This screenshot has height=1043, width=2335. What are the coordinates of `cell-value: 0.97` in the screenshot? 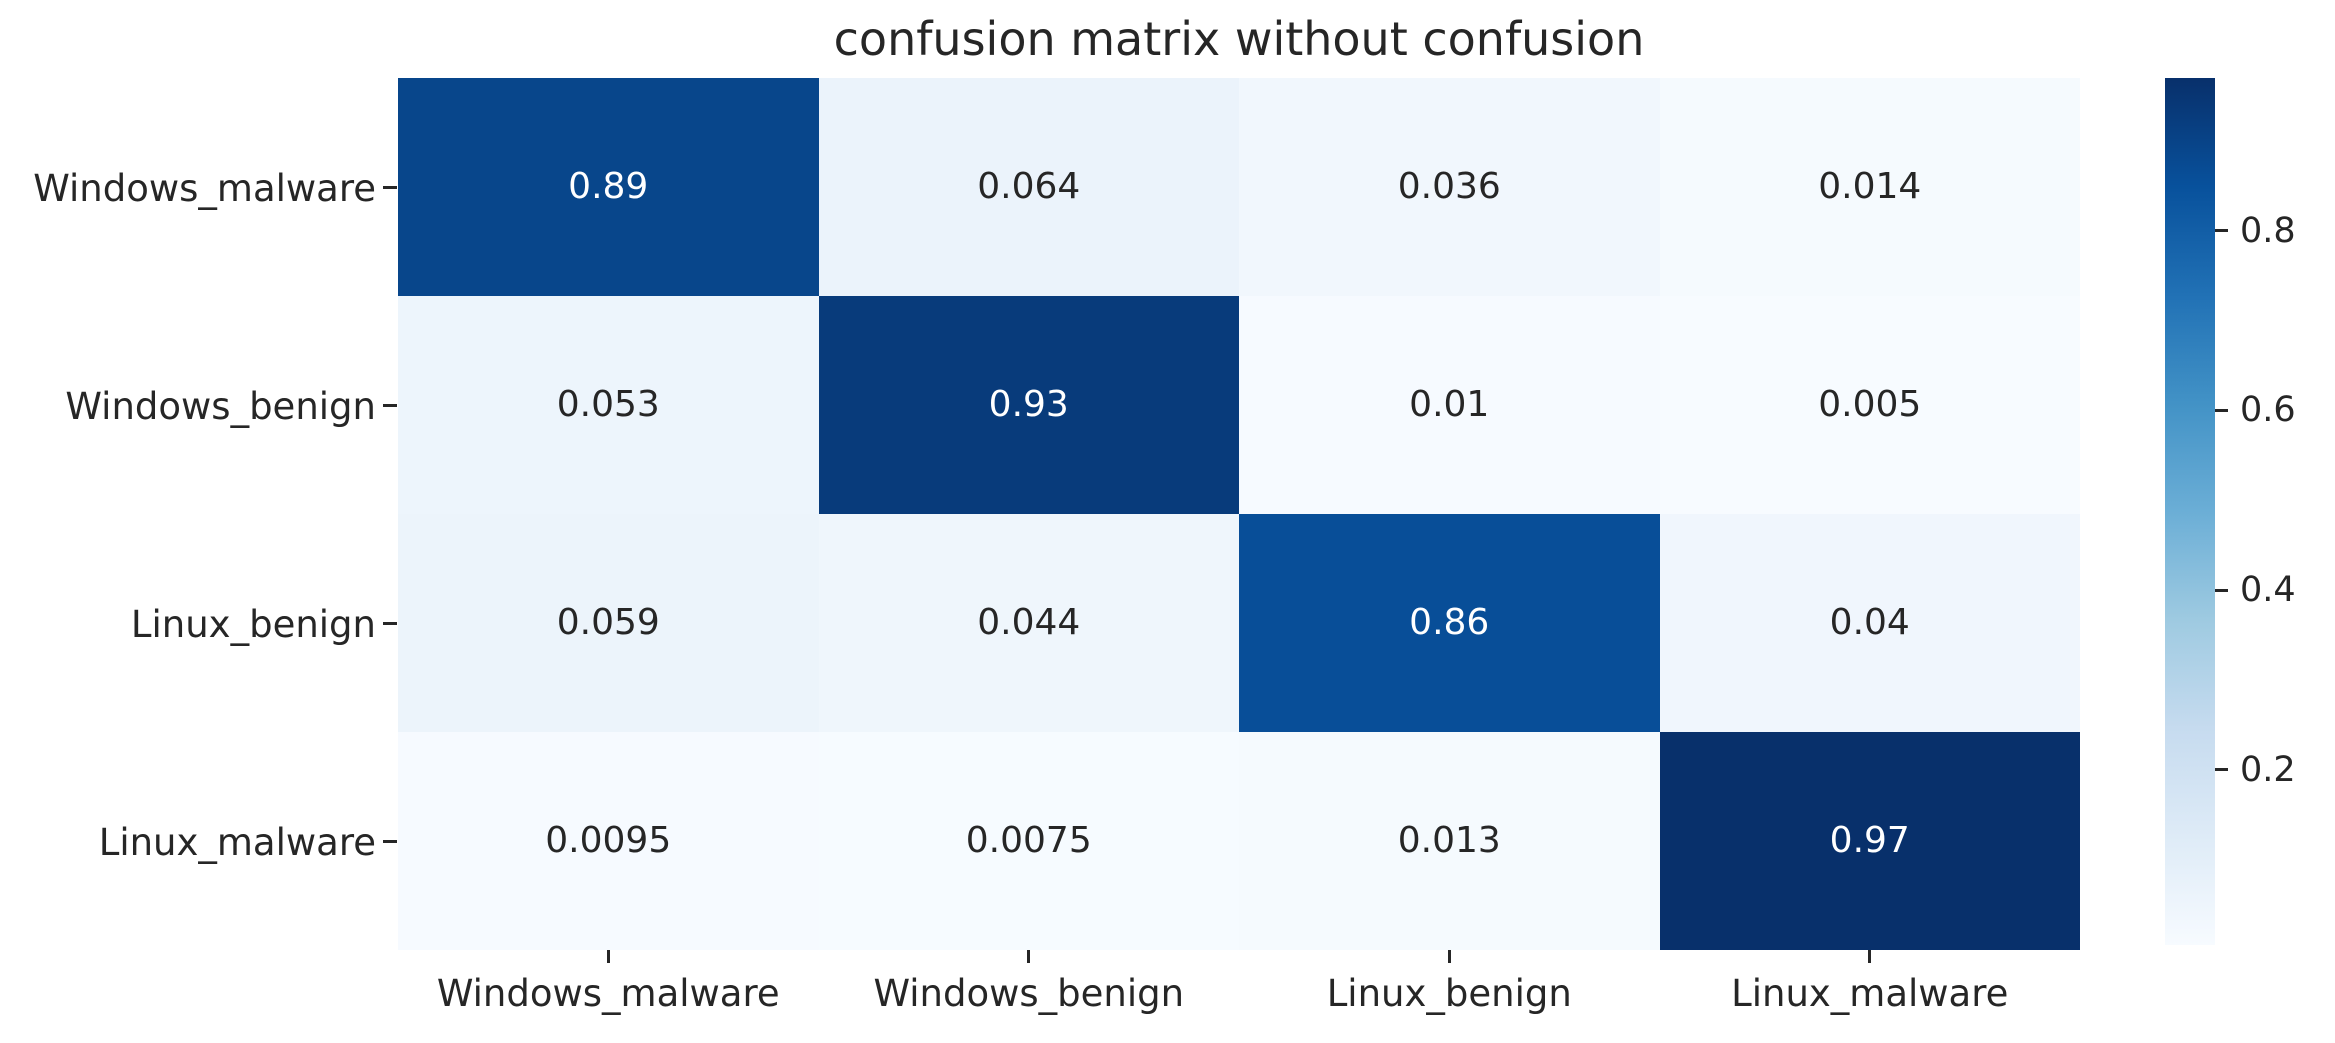 It's located at (1869, 840).